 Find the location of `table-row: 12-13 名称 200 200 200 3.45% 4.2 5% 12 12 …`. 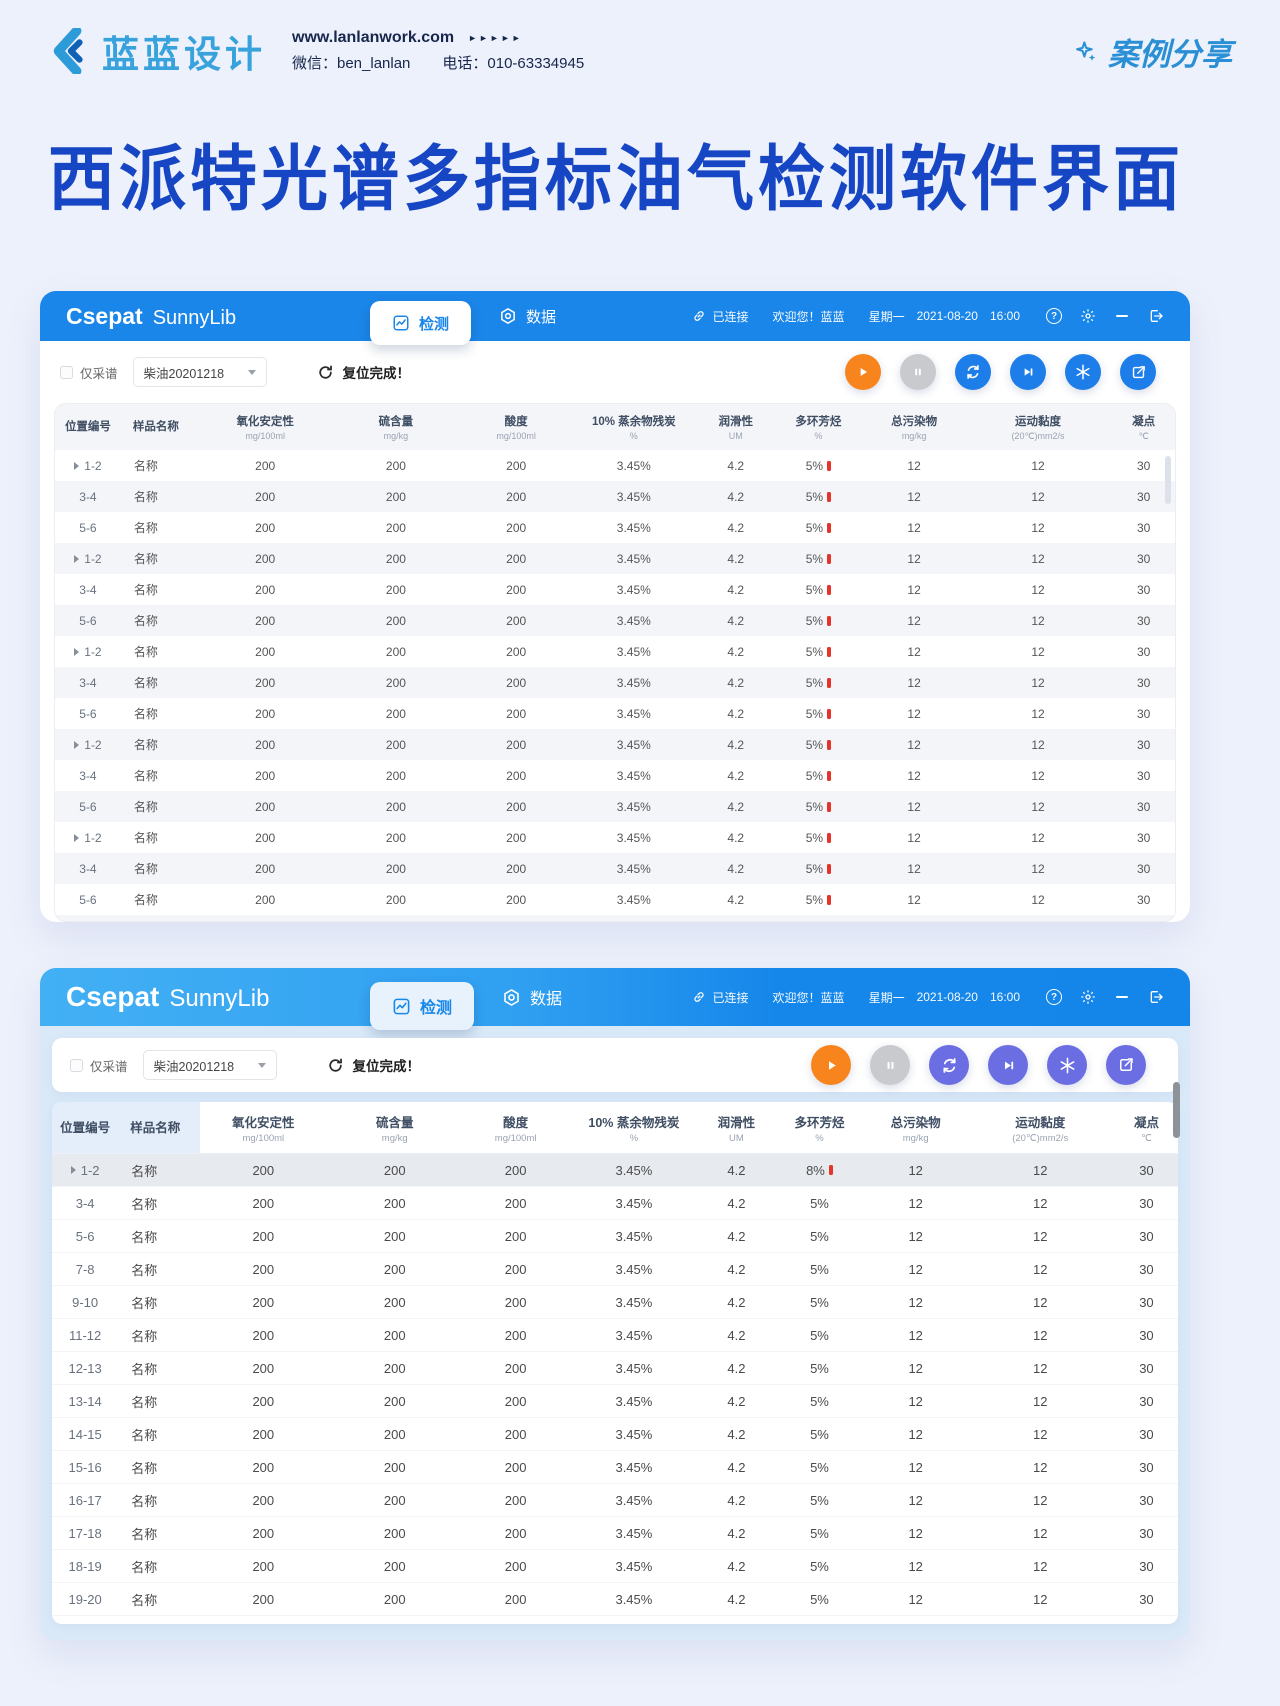

table-row: 12-13 名称 200 200 200 3.45% 4.2 5% 12 12 … is located at coordinates (615, 1368).